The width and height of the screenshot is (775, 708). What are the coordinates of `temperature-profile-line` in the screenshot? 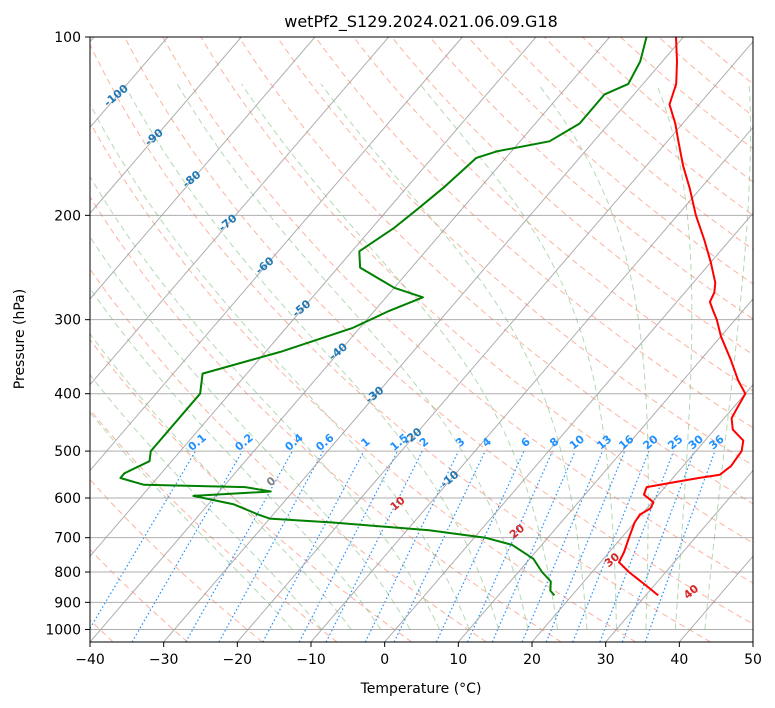 It's located at (682, 317).